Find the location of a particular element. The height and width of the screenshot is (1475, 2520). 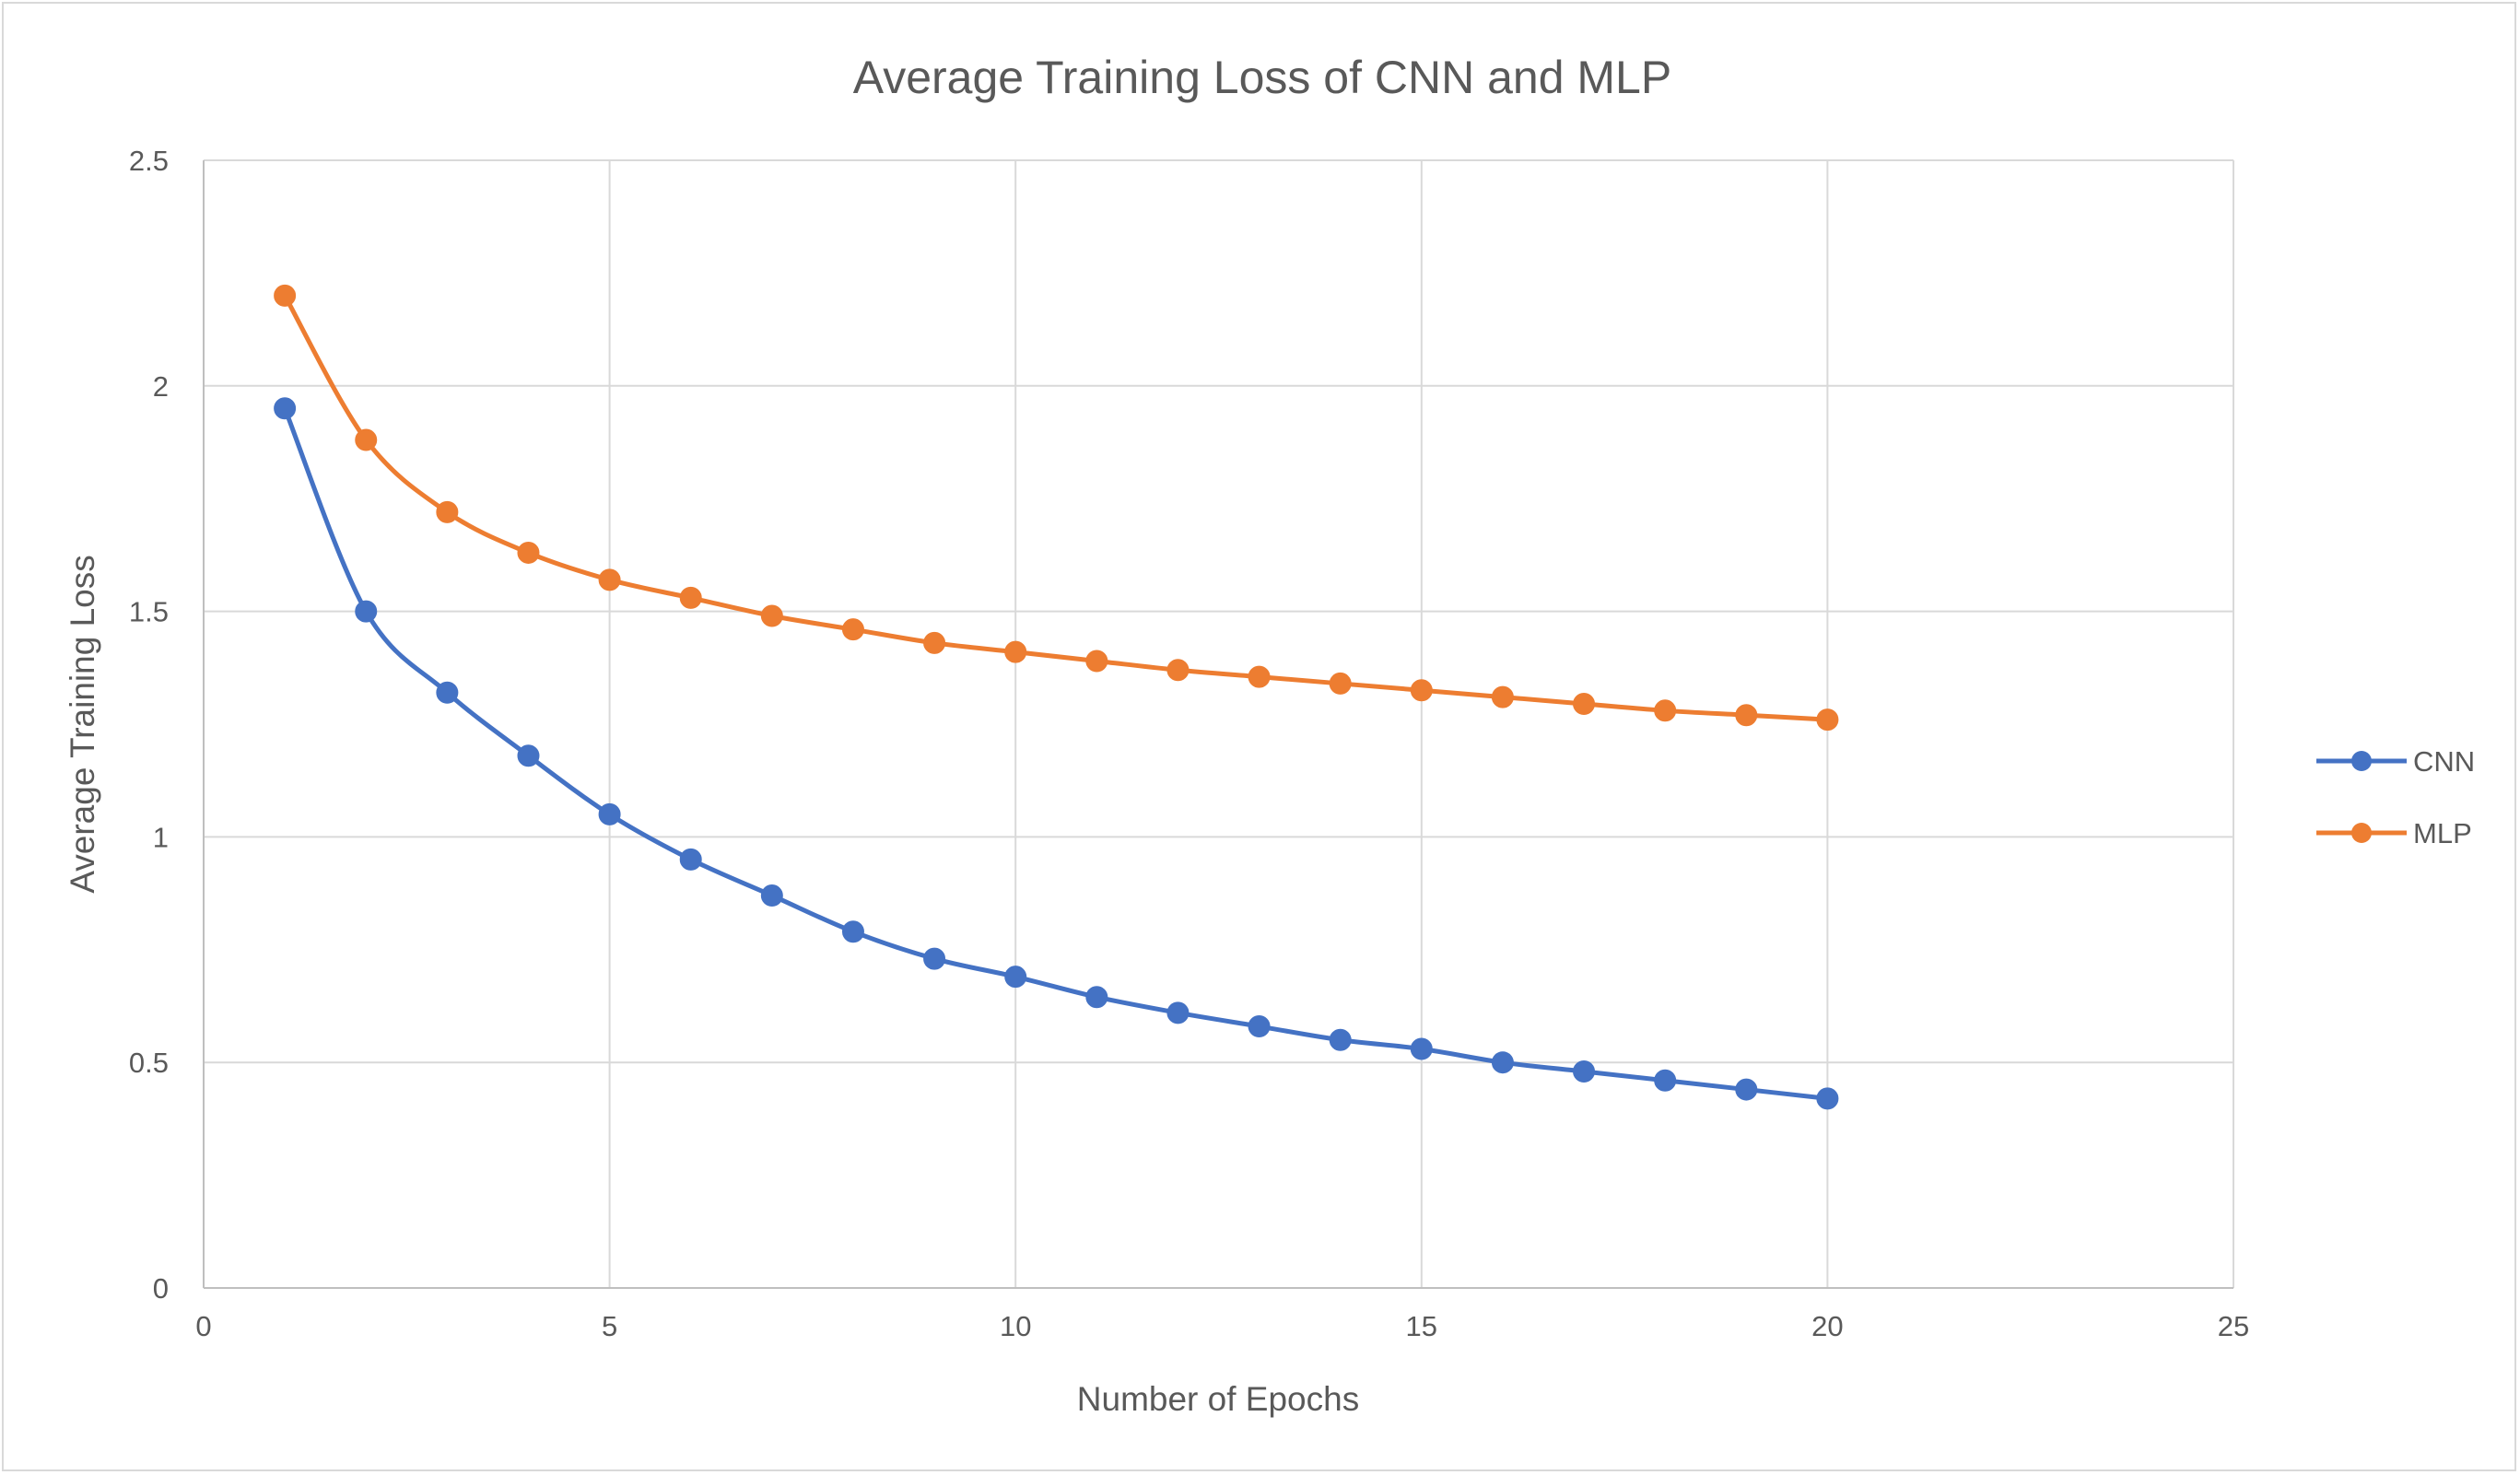

x-tick-label: 25 is located at coordinates (2233, 1326).